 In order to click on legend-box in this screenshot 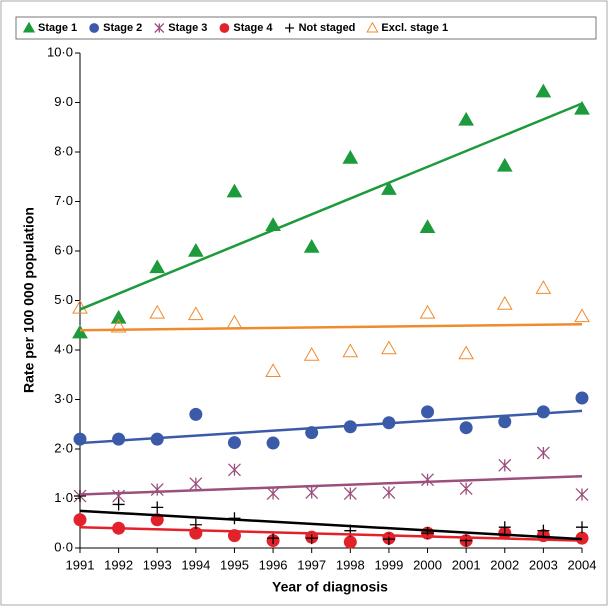, I will do `click(306, 28)`.